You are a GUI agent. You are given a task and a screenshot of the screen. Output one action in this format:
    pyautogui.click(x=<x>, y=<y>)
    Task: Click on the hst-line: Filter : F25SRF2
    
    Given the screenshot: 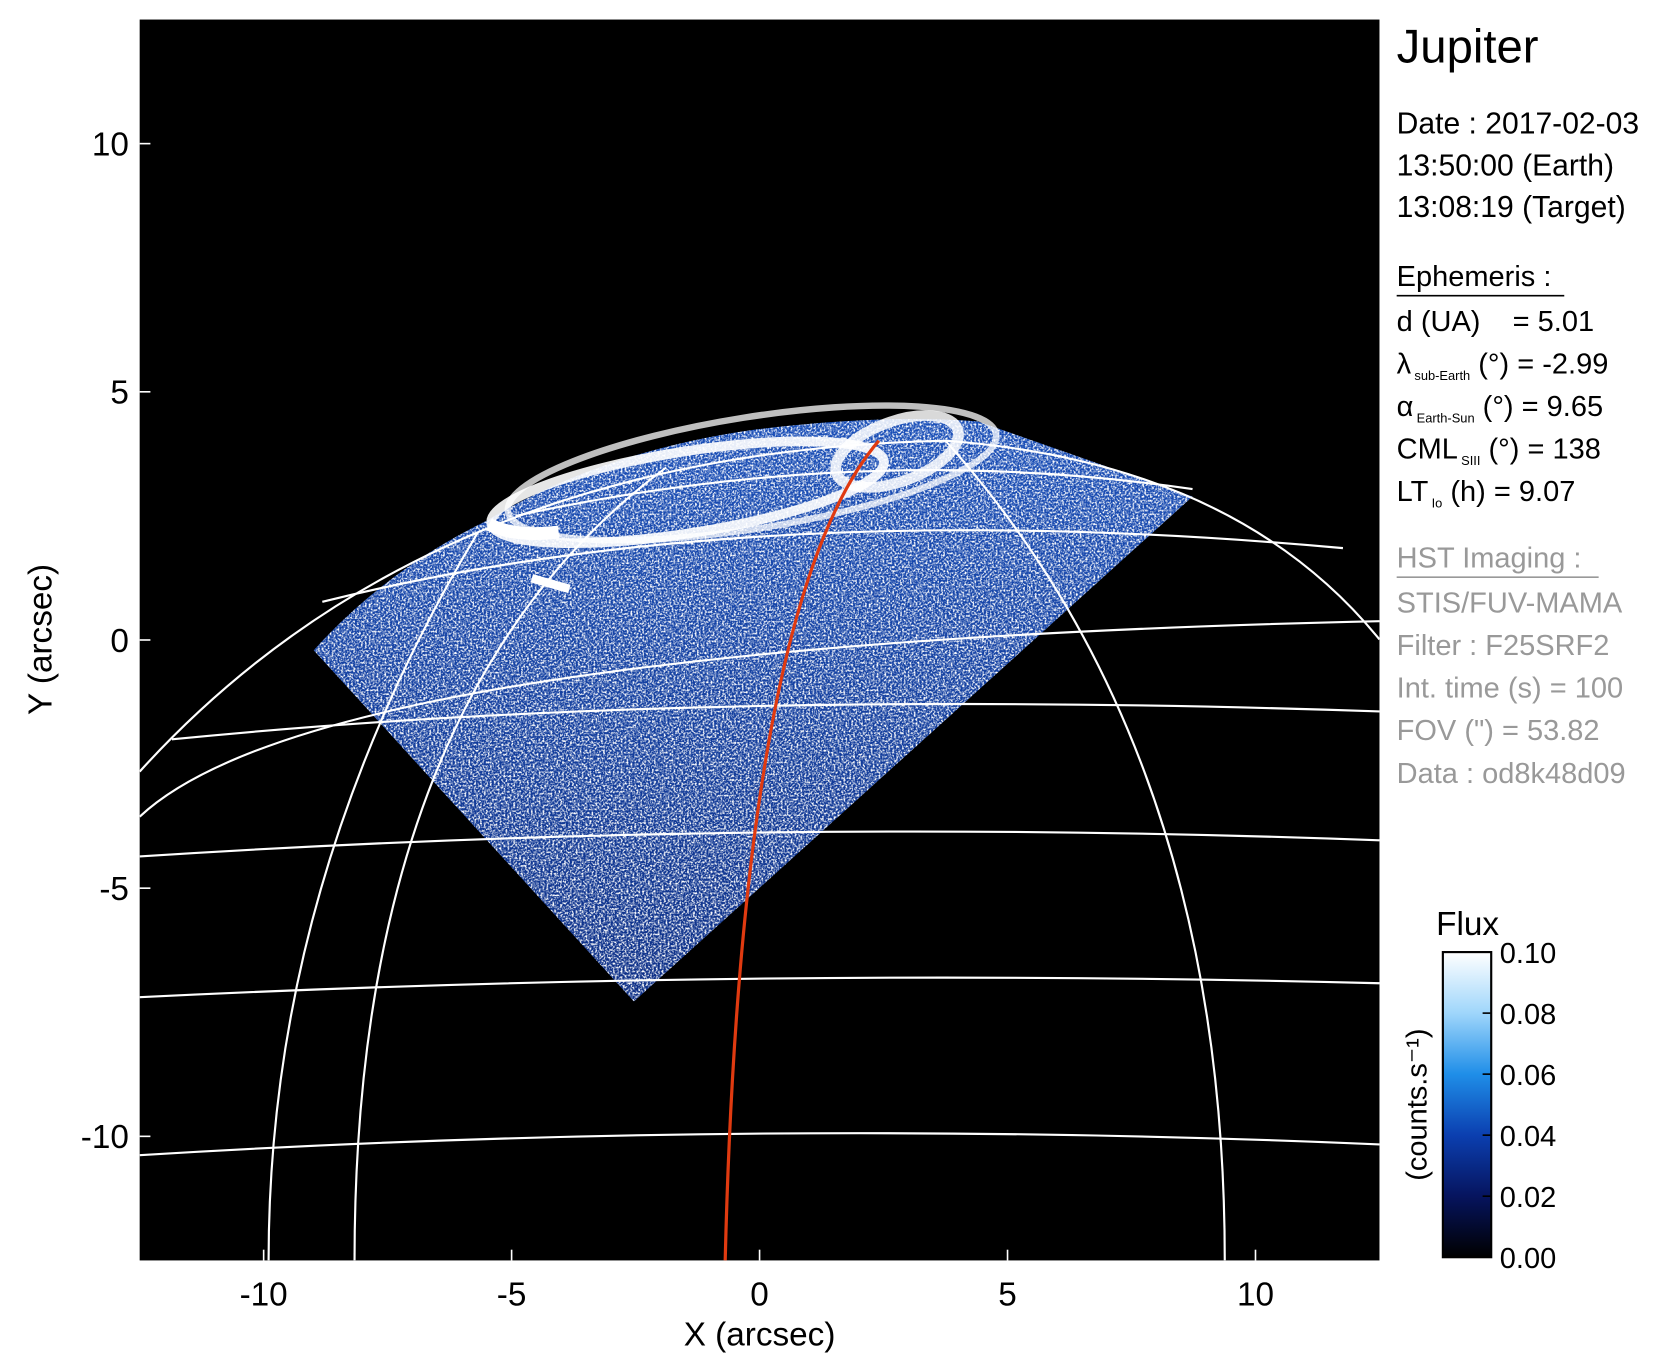 What is the action you would take?
    pyautogui.click(x=1503, y=646)
    